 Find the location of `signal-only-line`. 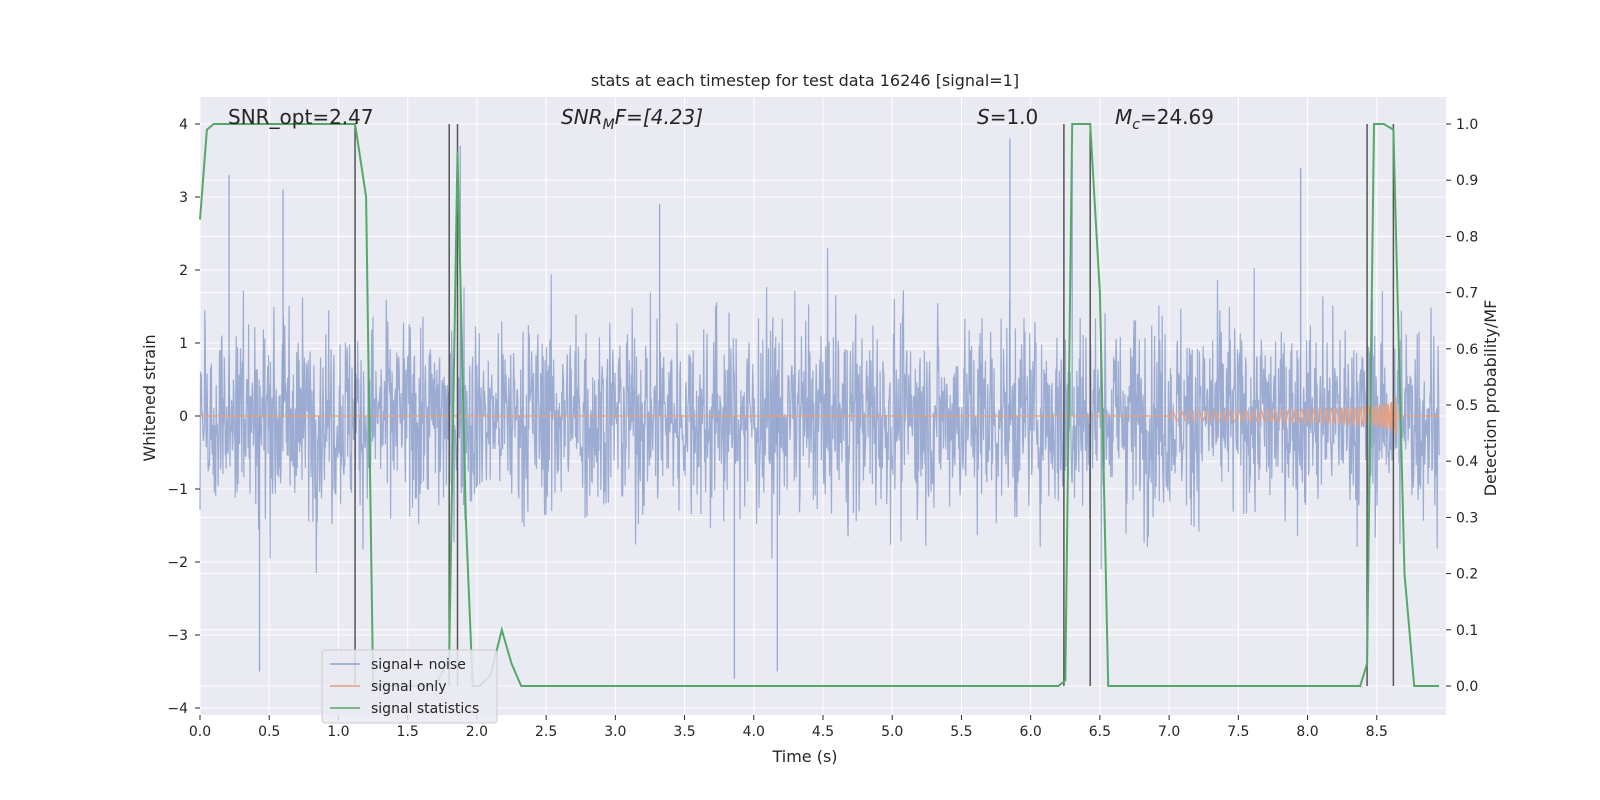

signal-only-line is located at coordinates (820, 415).